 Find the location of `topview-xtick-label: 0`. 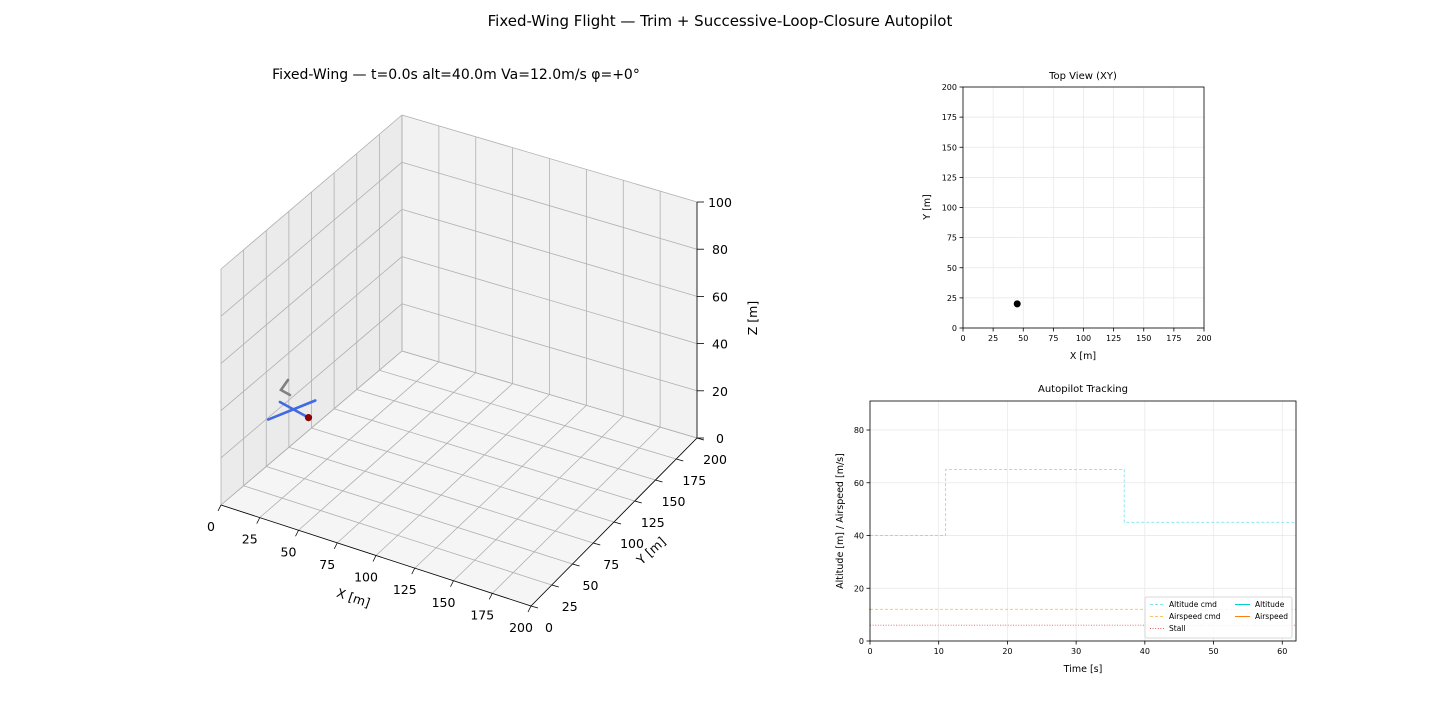

topview-xtick-label: 0 is located at coordinates (962, 338).